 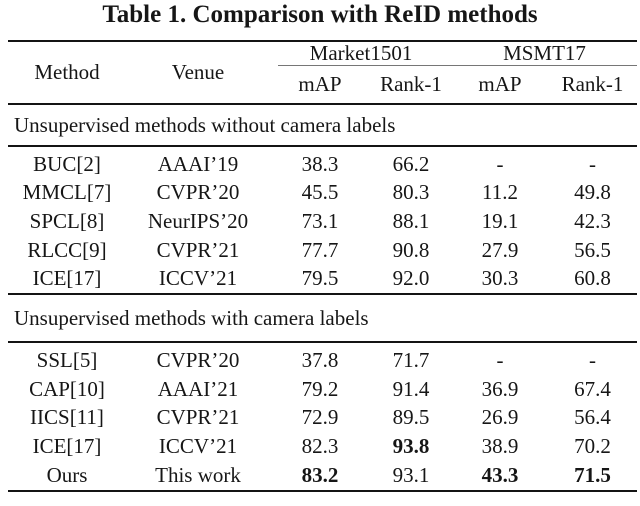 What do you see at coordinates (500, 475) in the screenshot?
I see `map-msmt17-cell: 43.3` at bounding box center [500, 475].